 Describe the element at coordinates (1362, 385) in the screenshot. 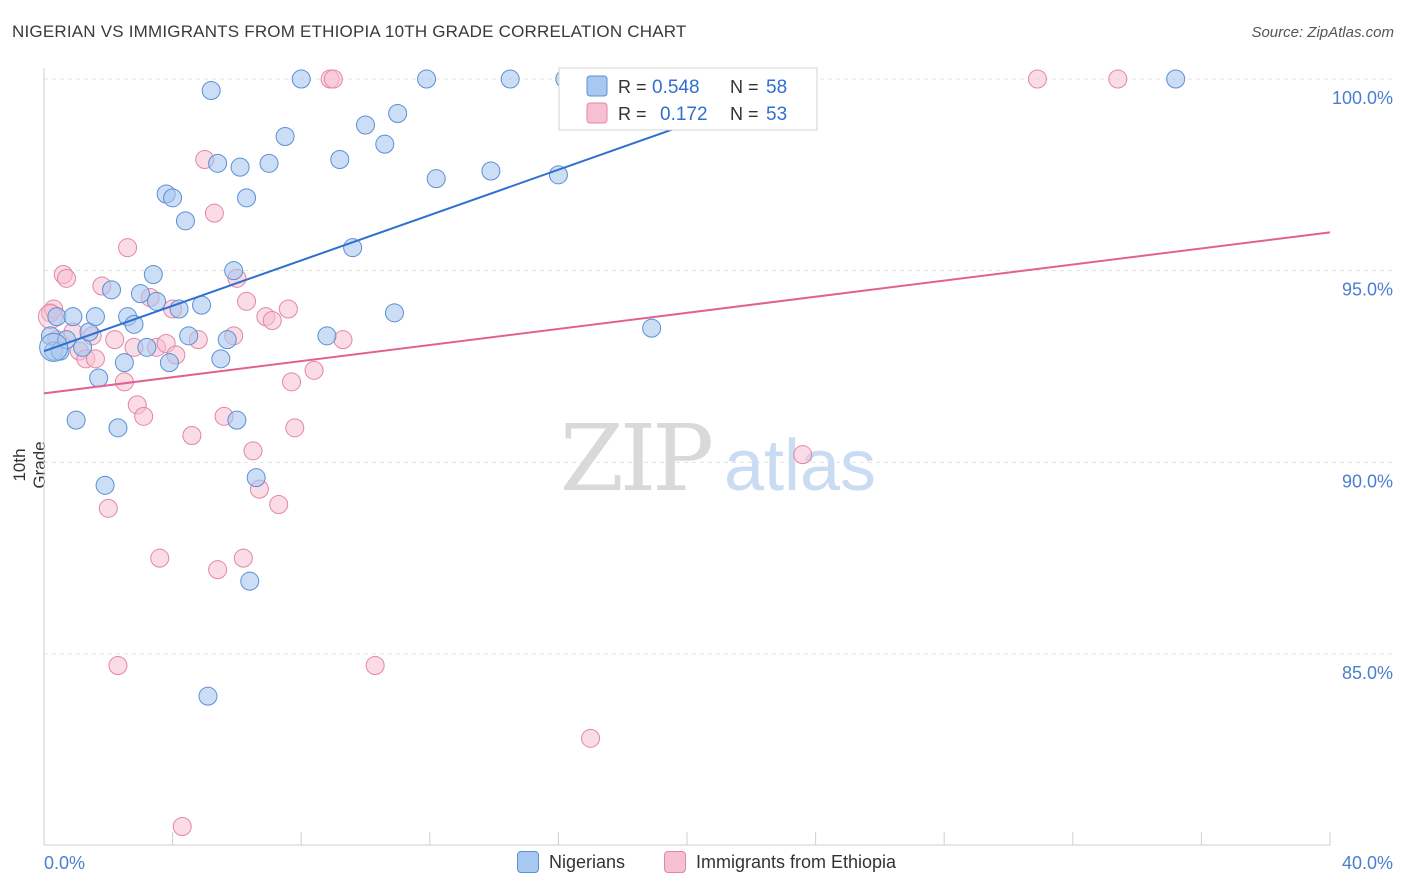

I see `y-tick-labels: 85.0% 90.0% 95.0% 100.0%` at that location.